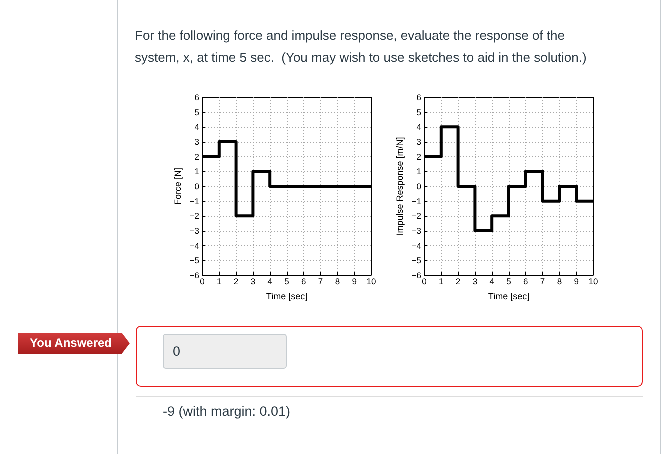 The height and width of the screenshot is (454, 668). Describe the element at coordinates (399, 186) in the screenshot. I see `y-axis-title: Impulse Response [m/N]` at that location.